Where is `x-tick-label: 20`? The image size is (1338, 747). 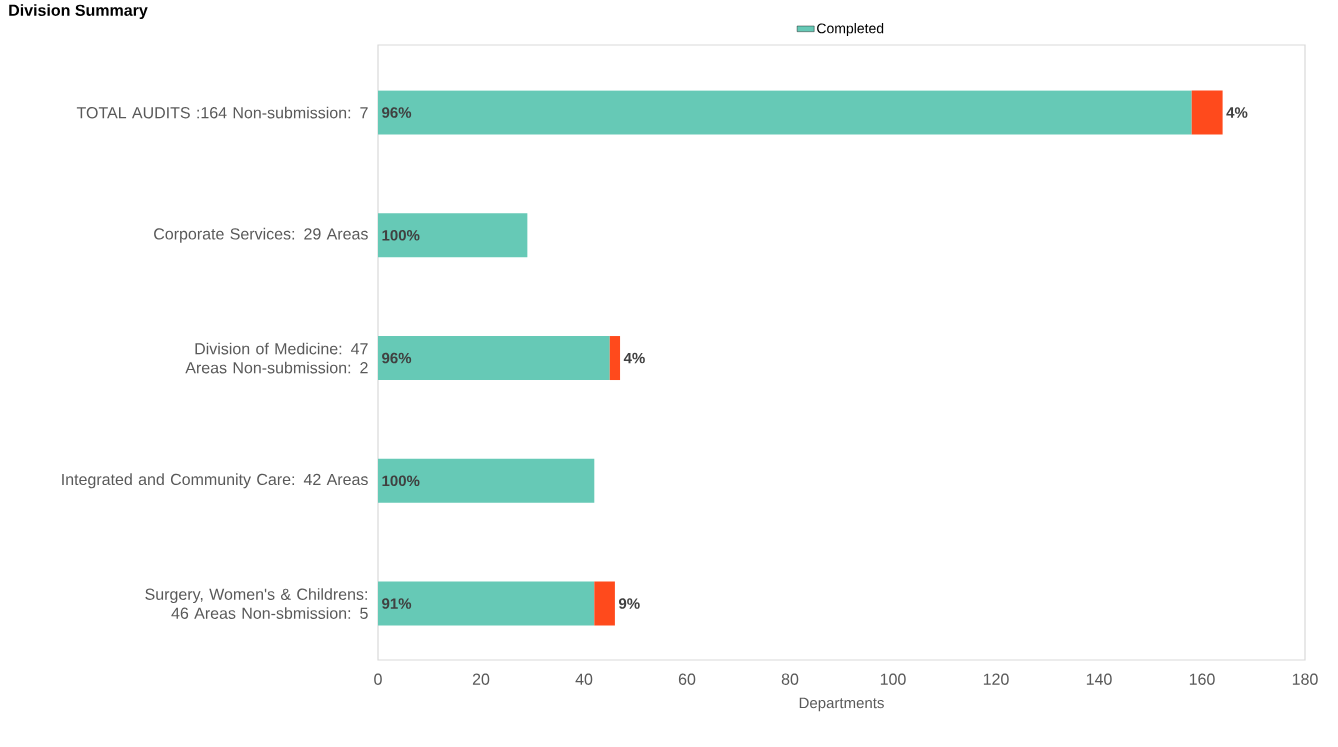
x-tick-label: 20 is located at coordinates (481, 679).